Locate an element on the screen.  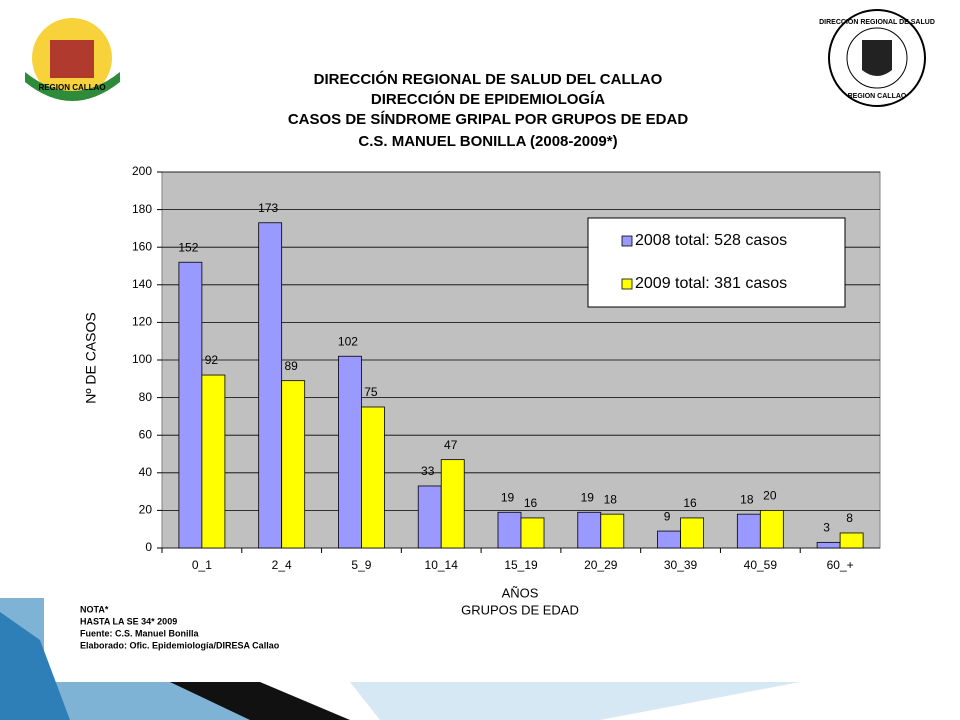
data-label: 102 is located at coordinates (348, 341).